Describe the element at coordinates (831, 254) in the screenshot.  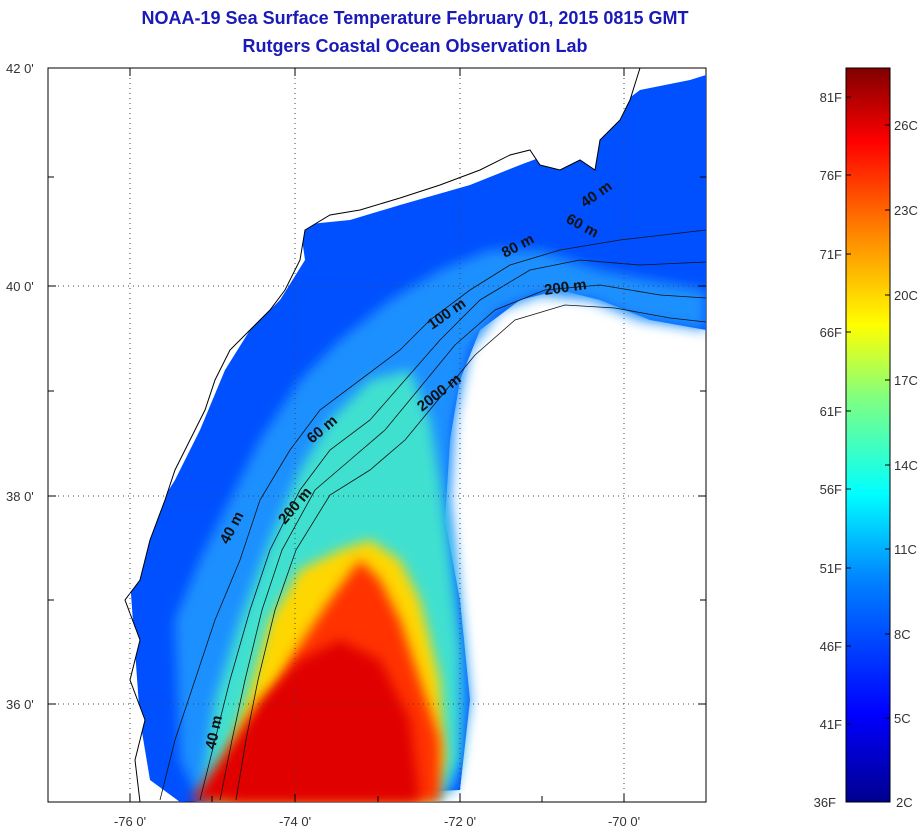
I see `colorbar-f-label: 71F` at that location.